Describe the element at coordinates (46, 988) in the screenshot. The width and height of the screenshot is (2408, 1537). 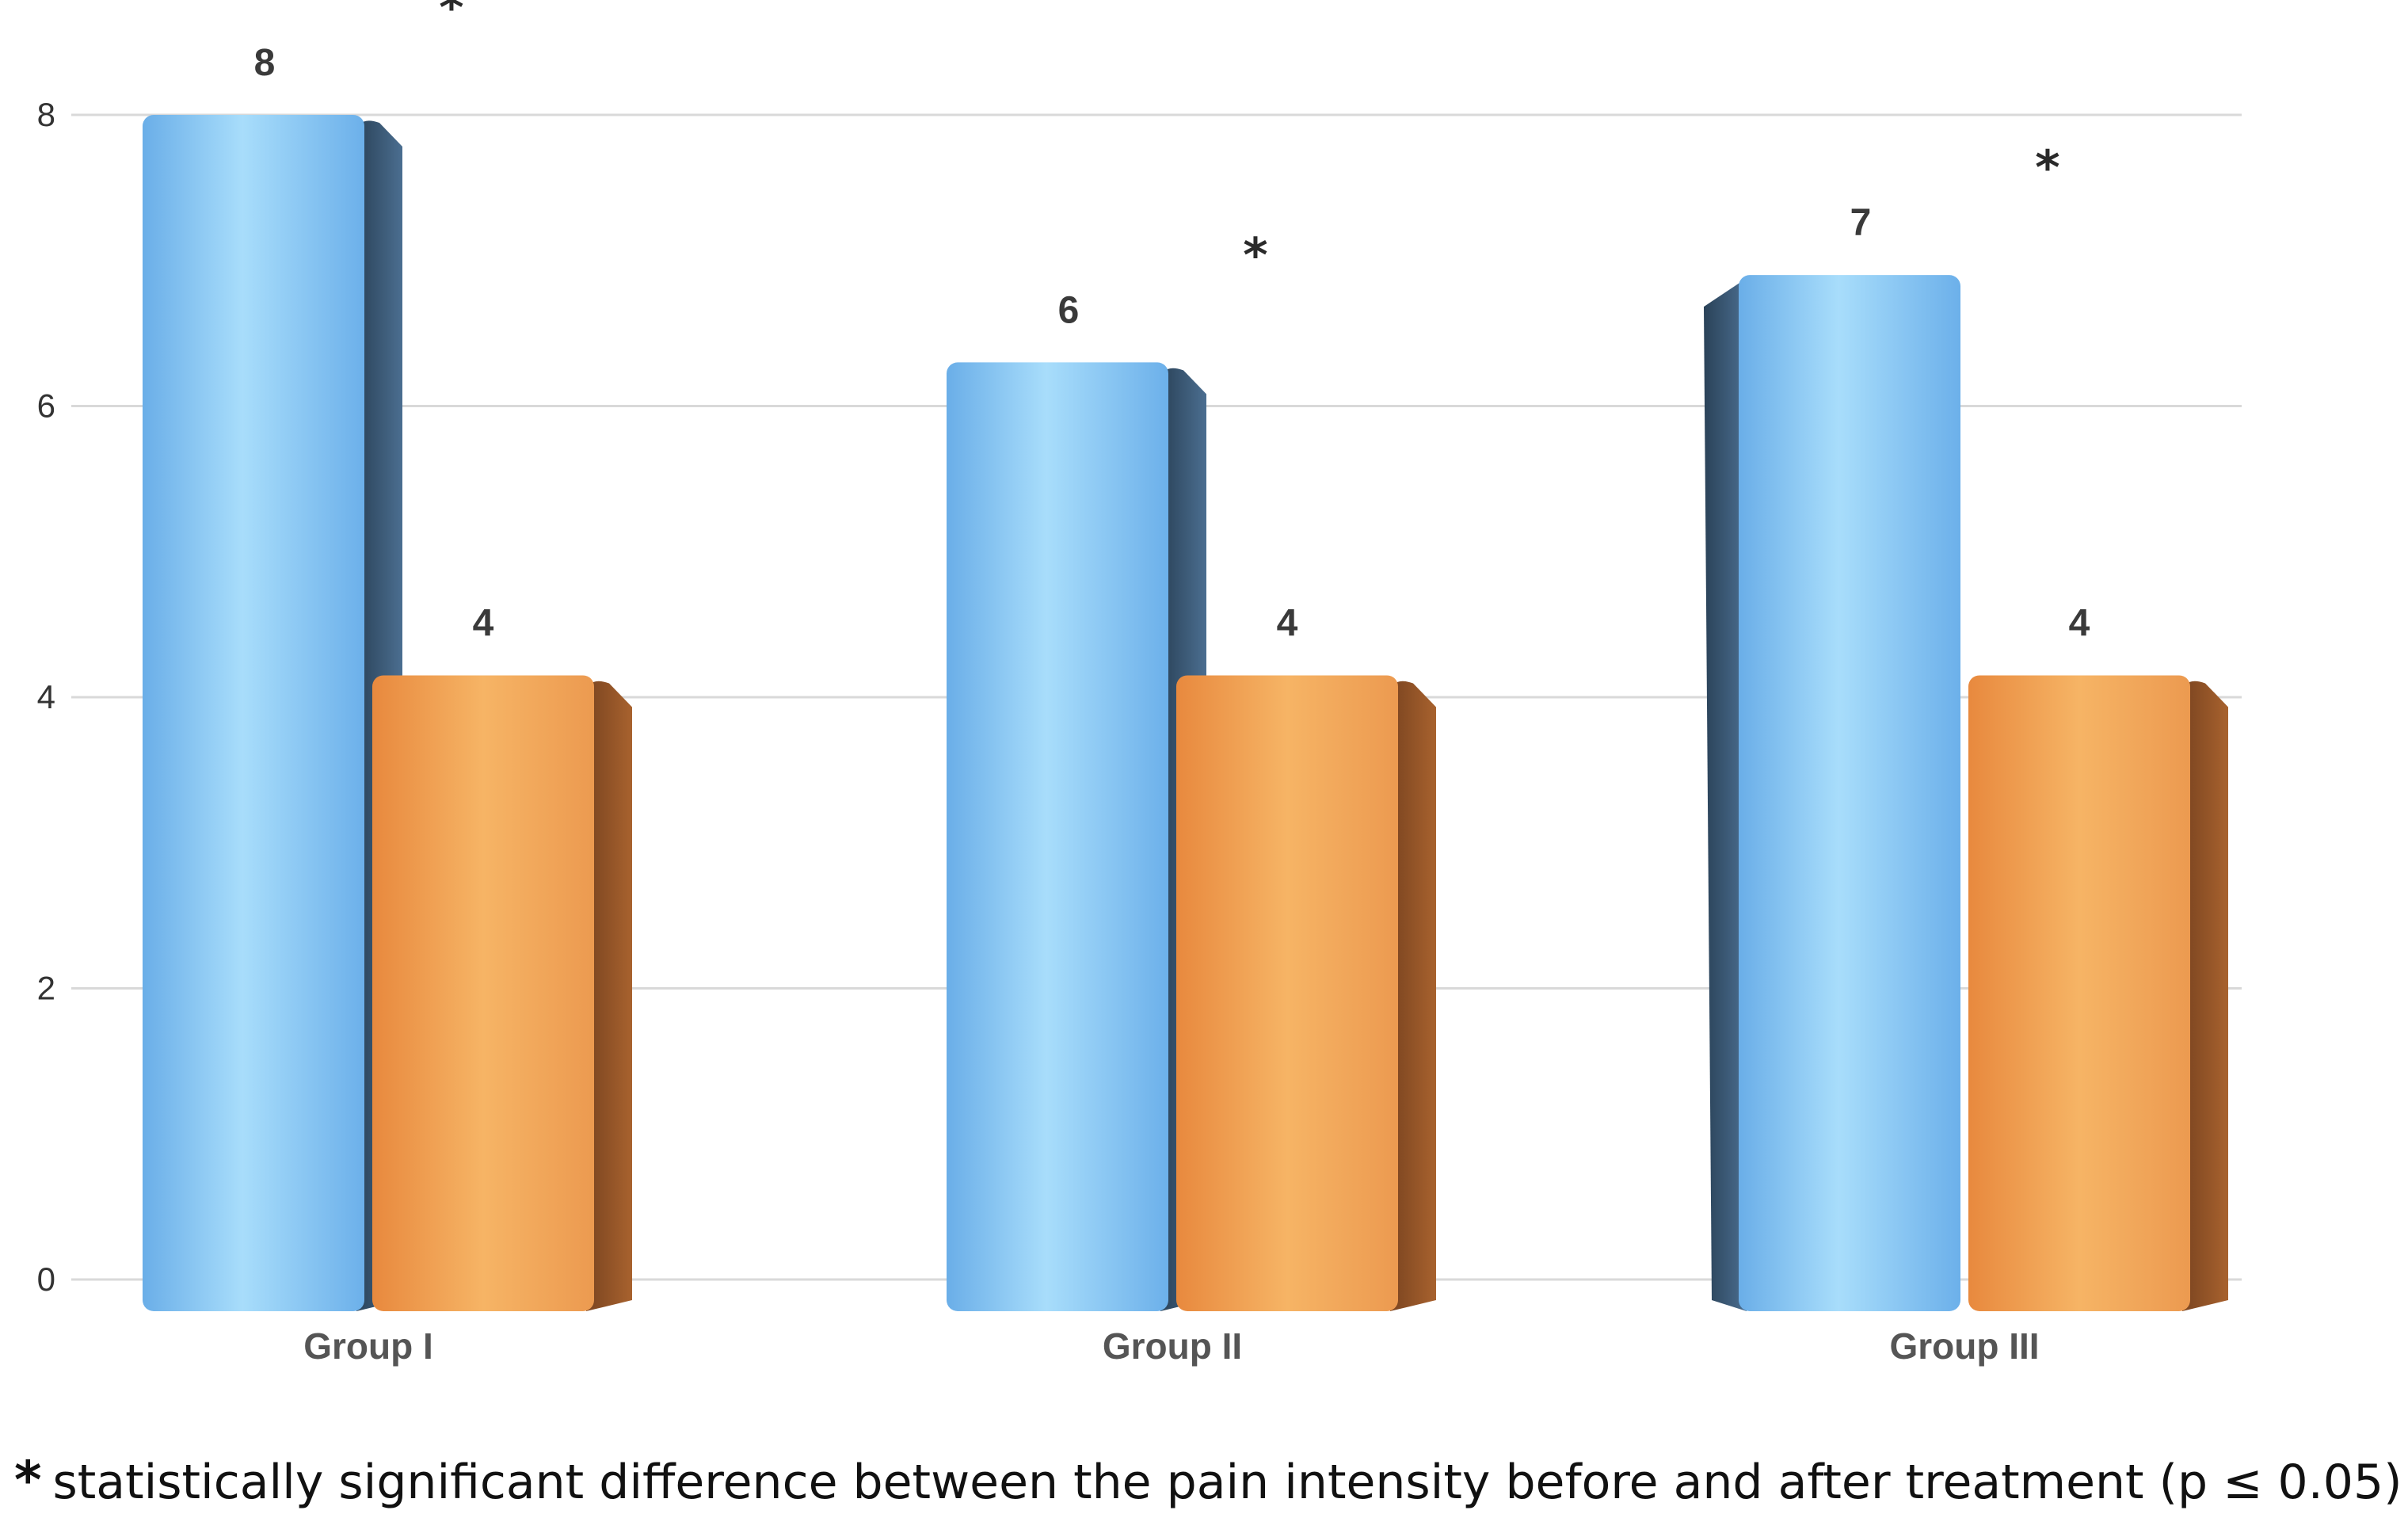
I see `y-tick-label-2: 2` at that location.